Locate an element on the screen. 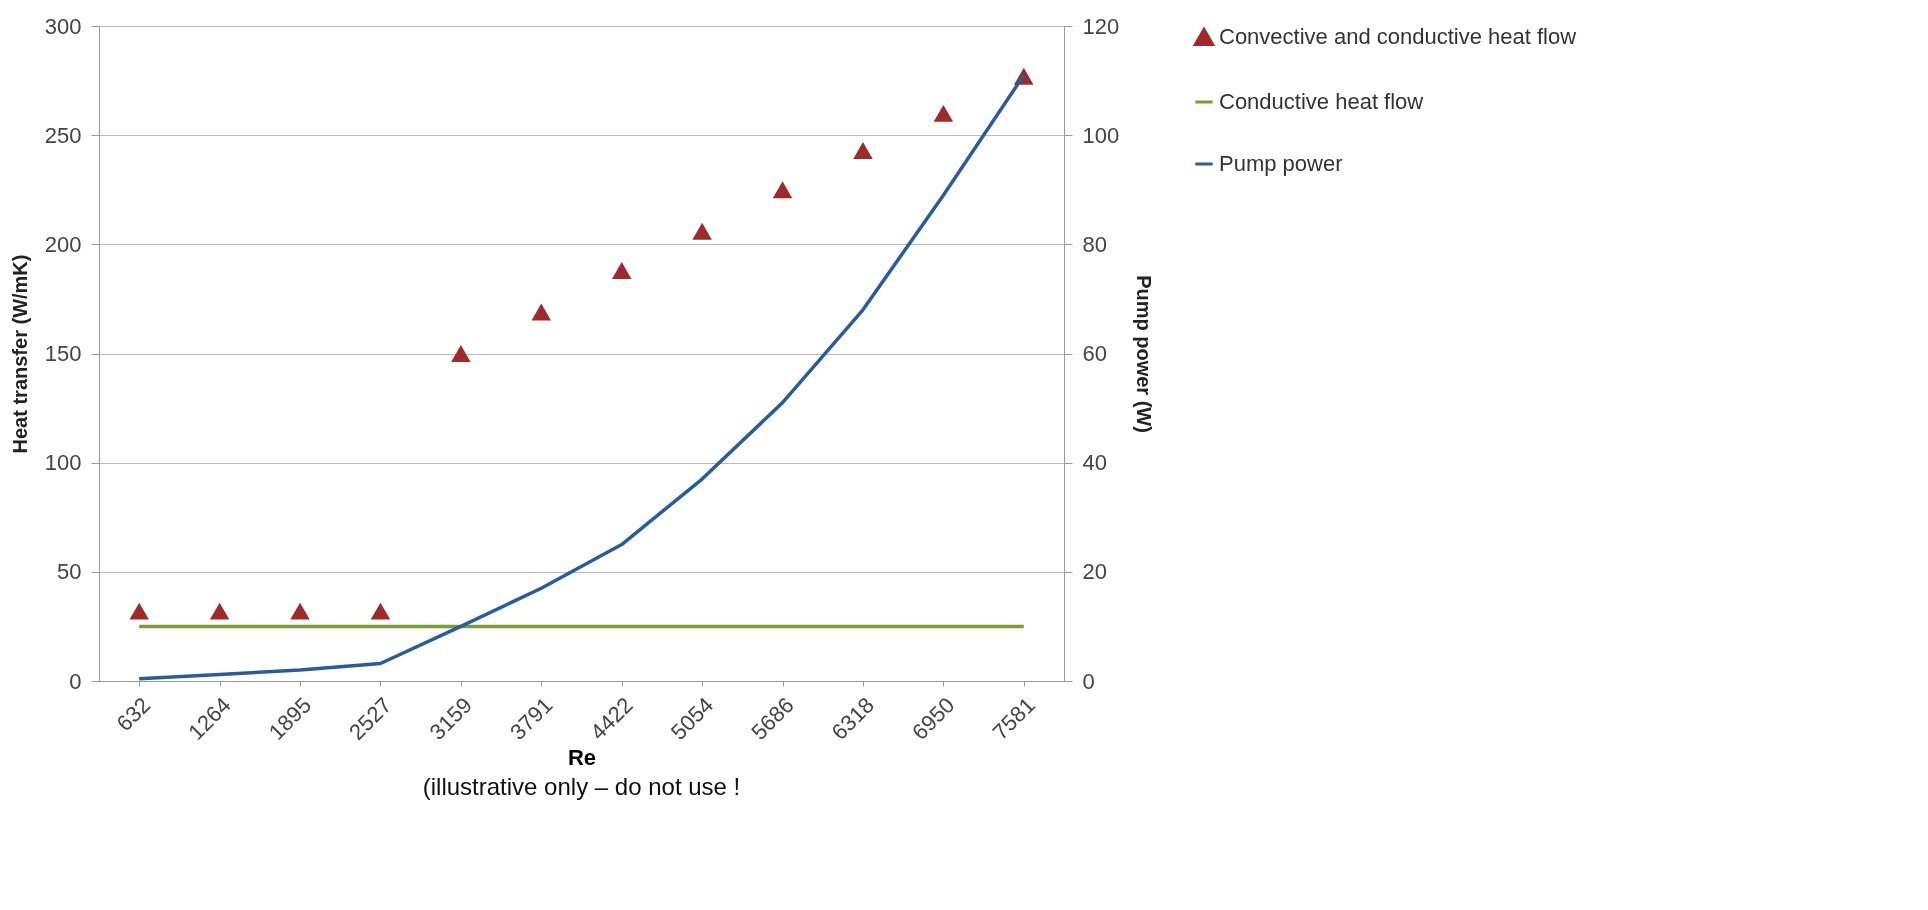 This screenshot has width=1928, height=910. legend-label: Pump power is located at coordinates (1281, 163).